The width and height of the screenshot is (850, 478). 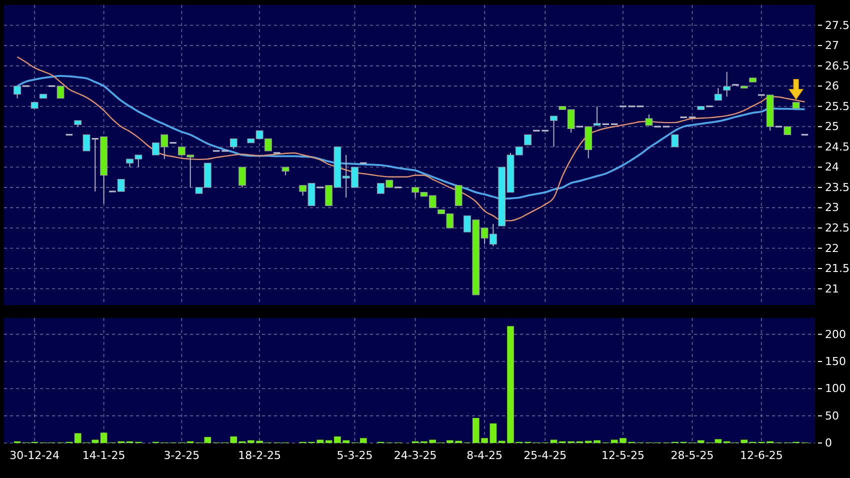 I want to click on y-tick-label: 150, so click(x=835, y=361).